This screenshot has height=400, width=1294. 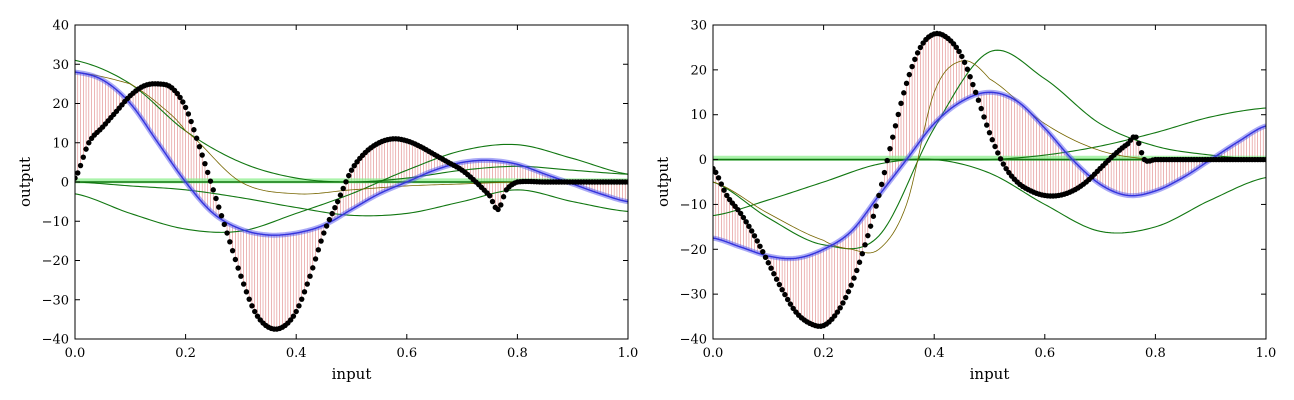 I want to click on x-tick-label: 0.0, so click(x=713, y=353).